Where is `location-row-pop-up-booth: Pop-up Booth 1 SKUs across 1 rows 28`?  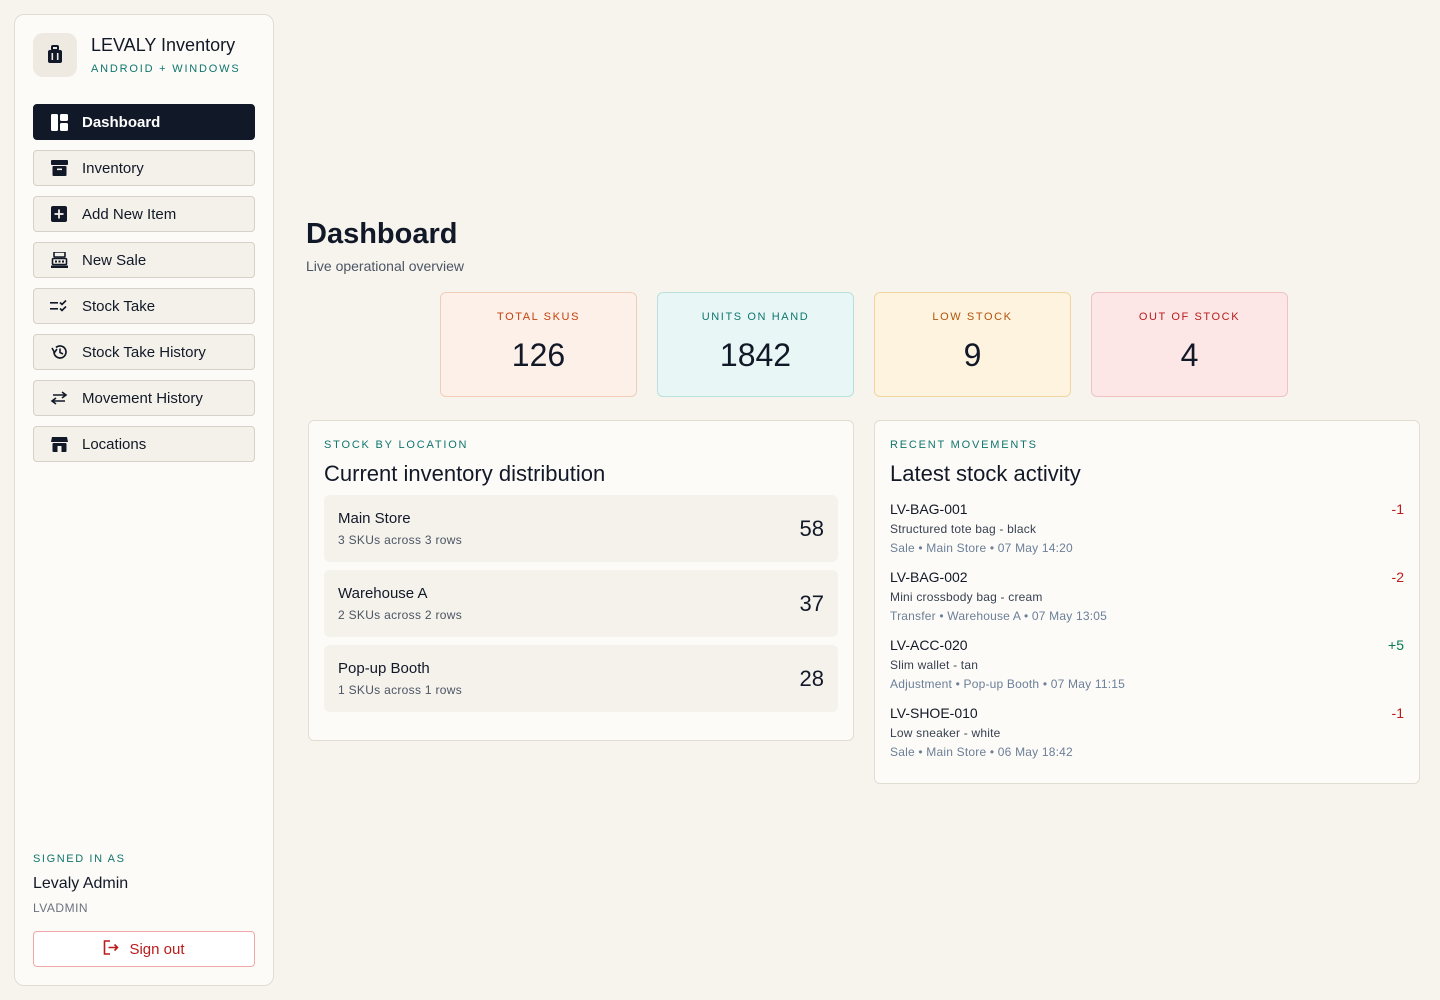 location-row-pop-up-booth: Pop-up Booth 1 SKUs across 1 rows 28 is located at coordinates (581, 678).